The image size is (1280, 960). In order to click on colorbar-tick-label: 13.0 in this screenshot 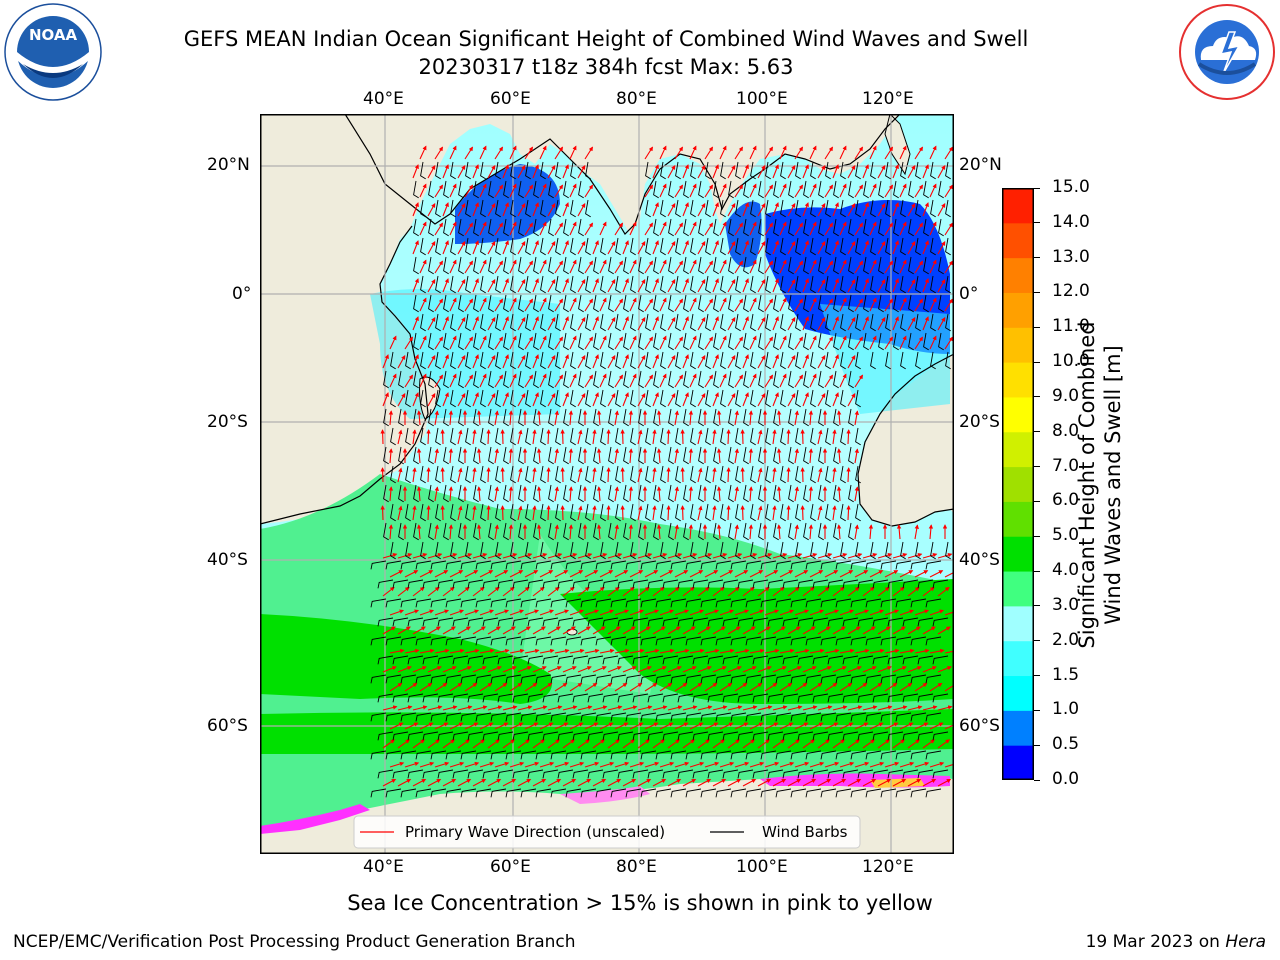, I will do `click(1071, 256)`.